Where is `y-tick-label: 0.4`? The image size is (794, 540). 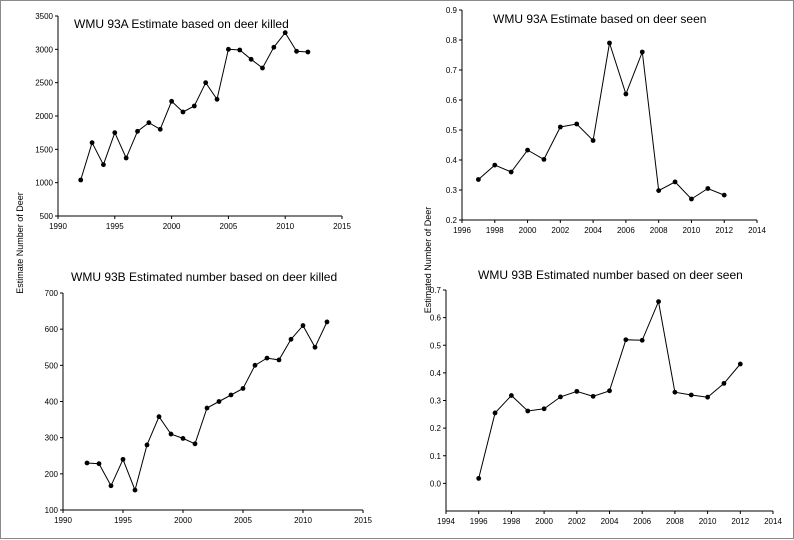 y-tick-label: 0.4 is located at coordinates (436, 373).